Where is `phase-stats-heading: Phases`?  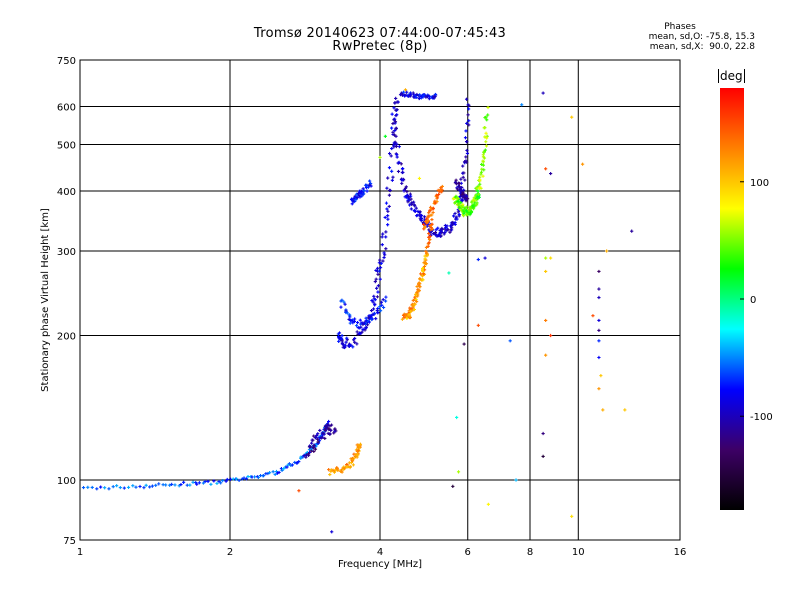
phase-stats-heading: Phases is located at coordinates (680, 27).